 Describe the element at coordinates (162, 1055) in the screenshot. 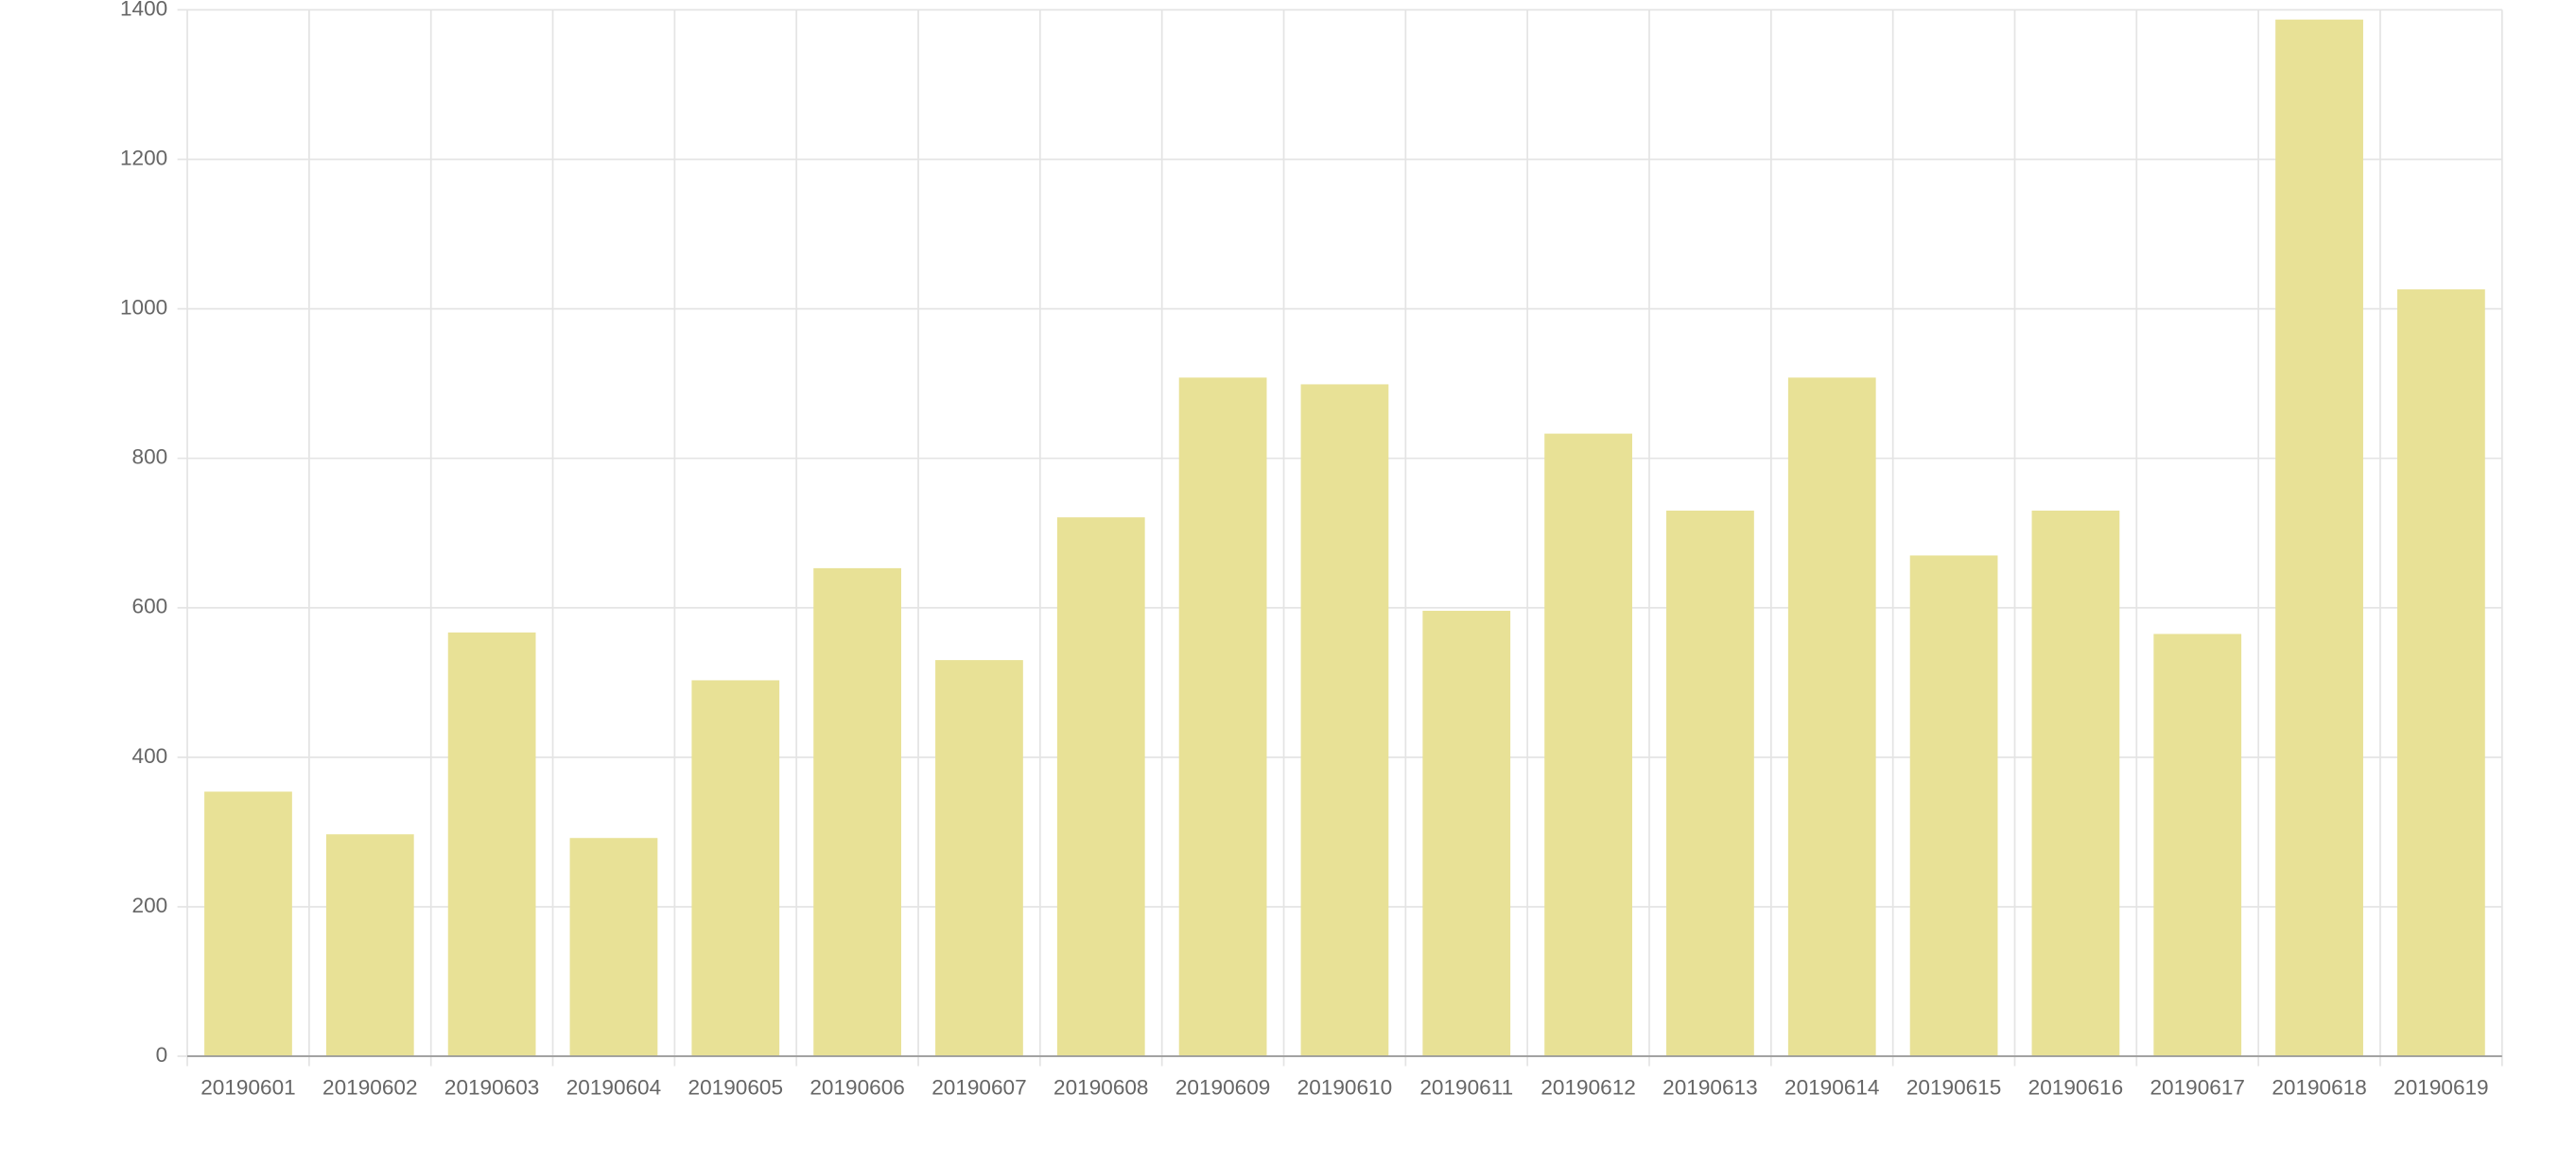

I see `y-tick-label: 0` at that location.